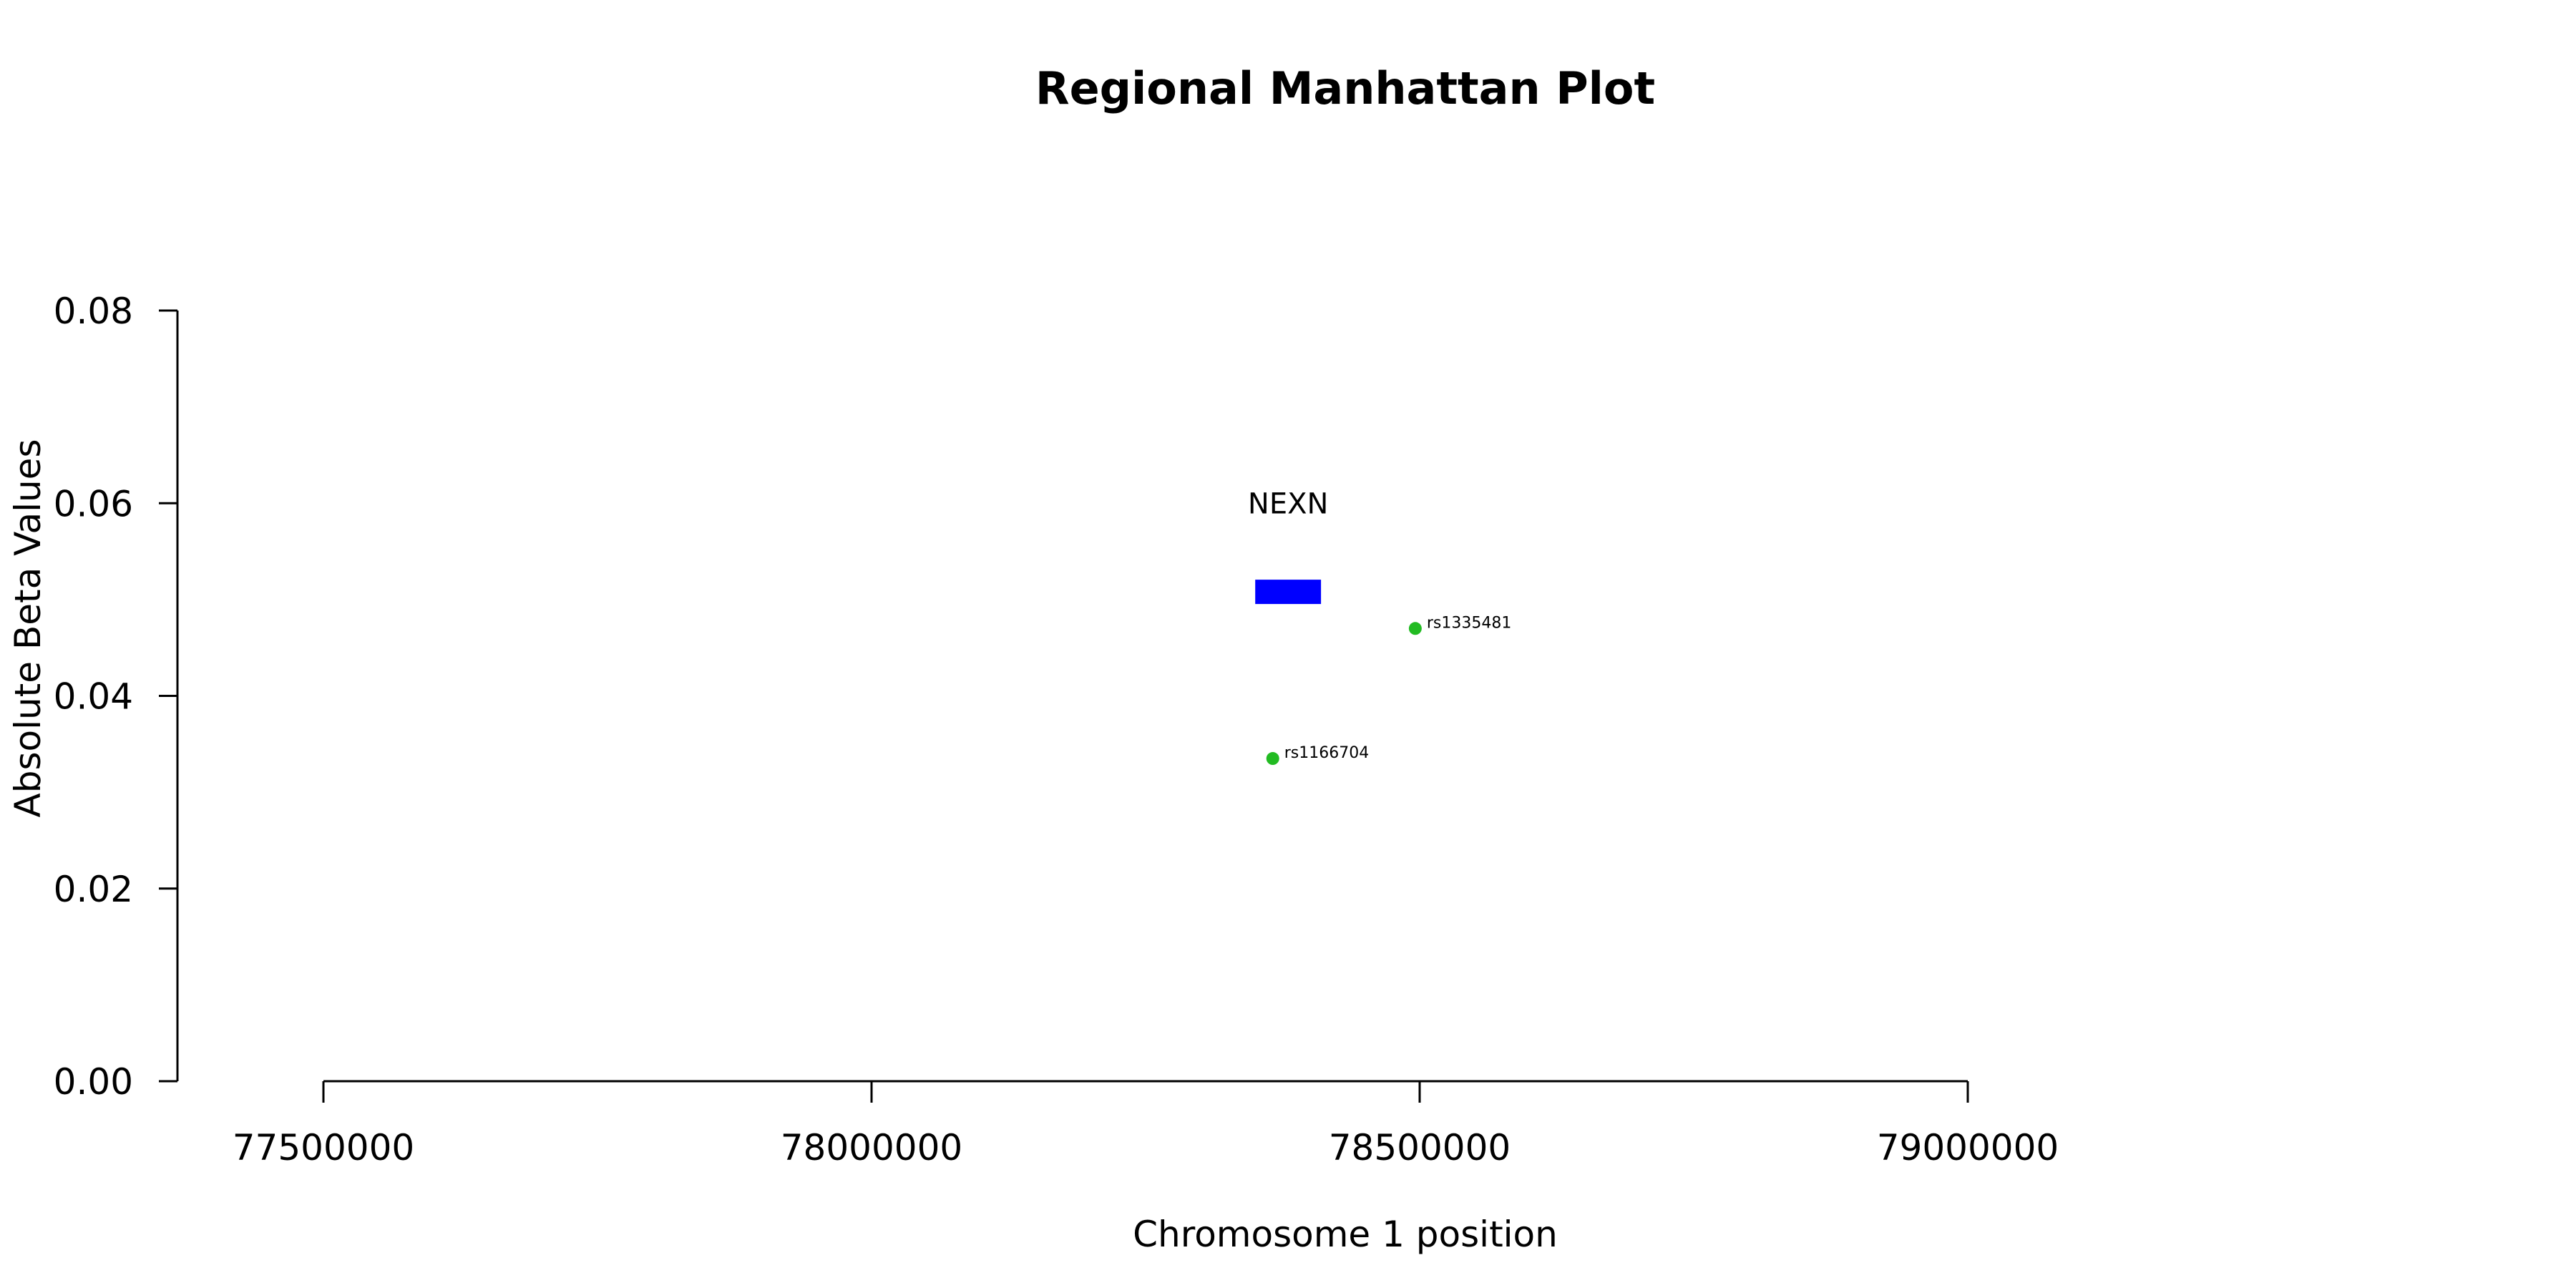  What do you see at coordinates (1389, 690) in the screenshot?
I see `snp-points: rs1335481 rs1166704` at bounding box center [1389, 690].